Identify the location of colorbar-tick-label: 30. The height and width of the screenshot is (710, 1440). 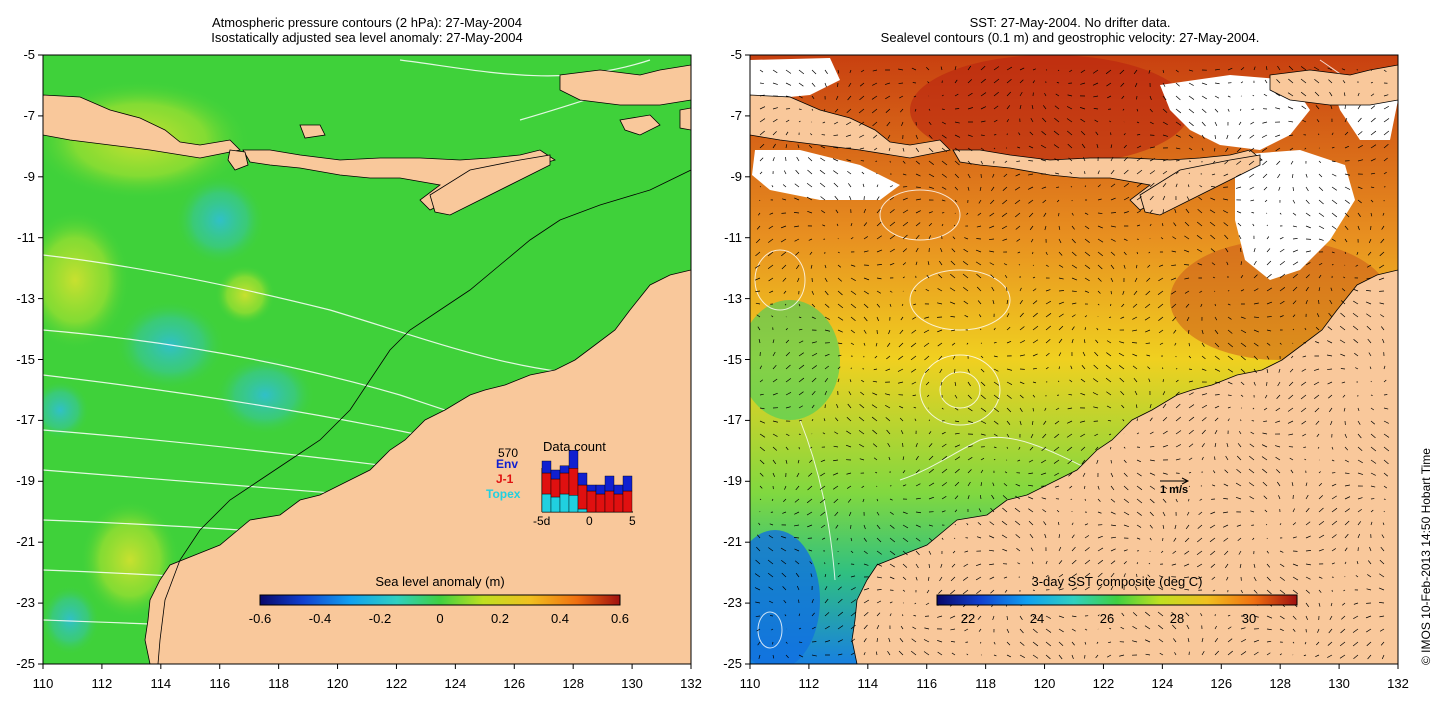
(1249, 618).